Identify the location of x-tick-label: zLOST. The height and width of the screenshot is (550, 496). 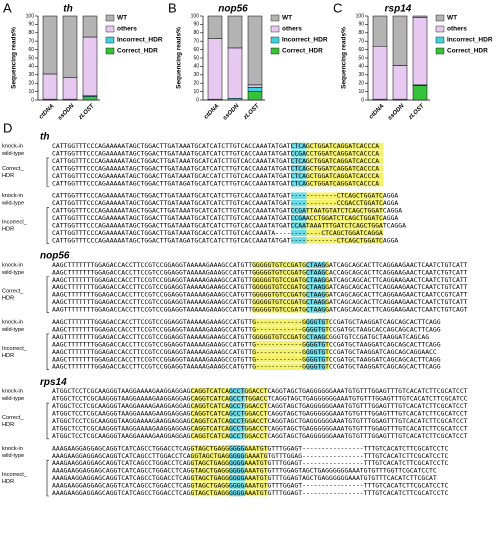
(416, 111).